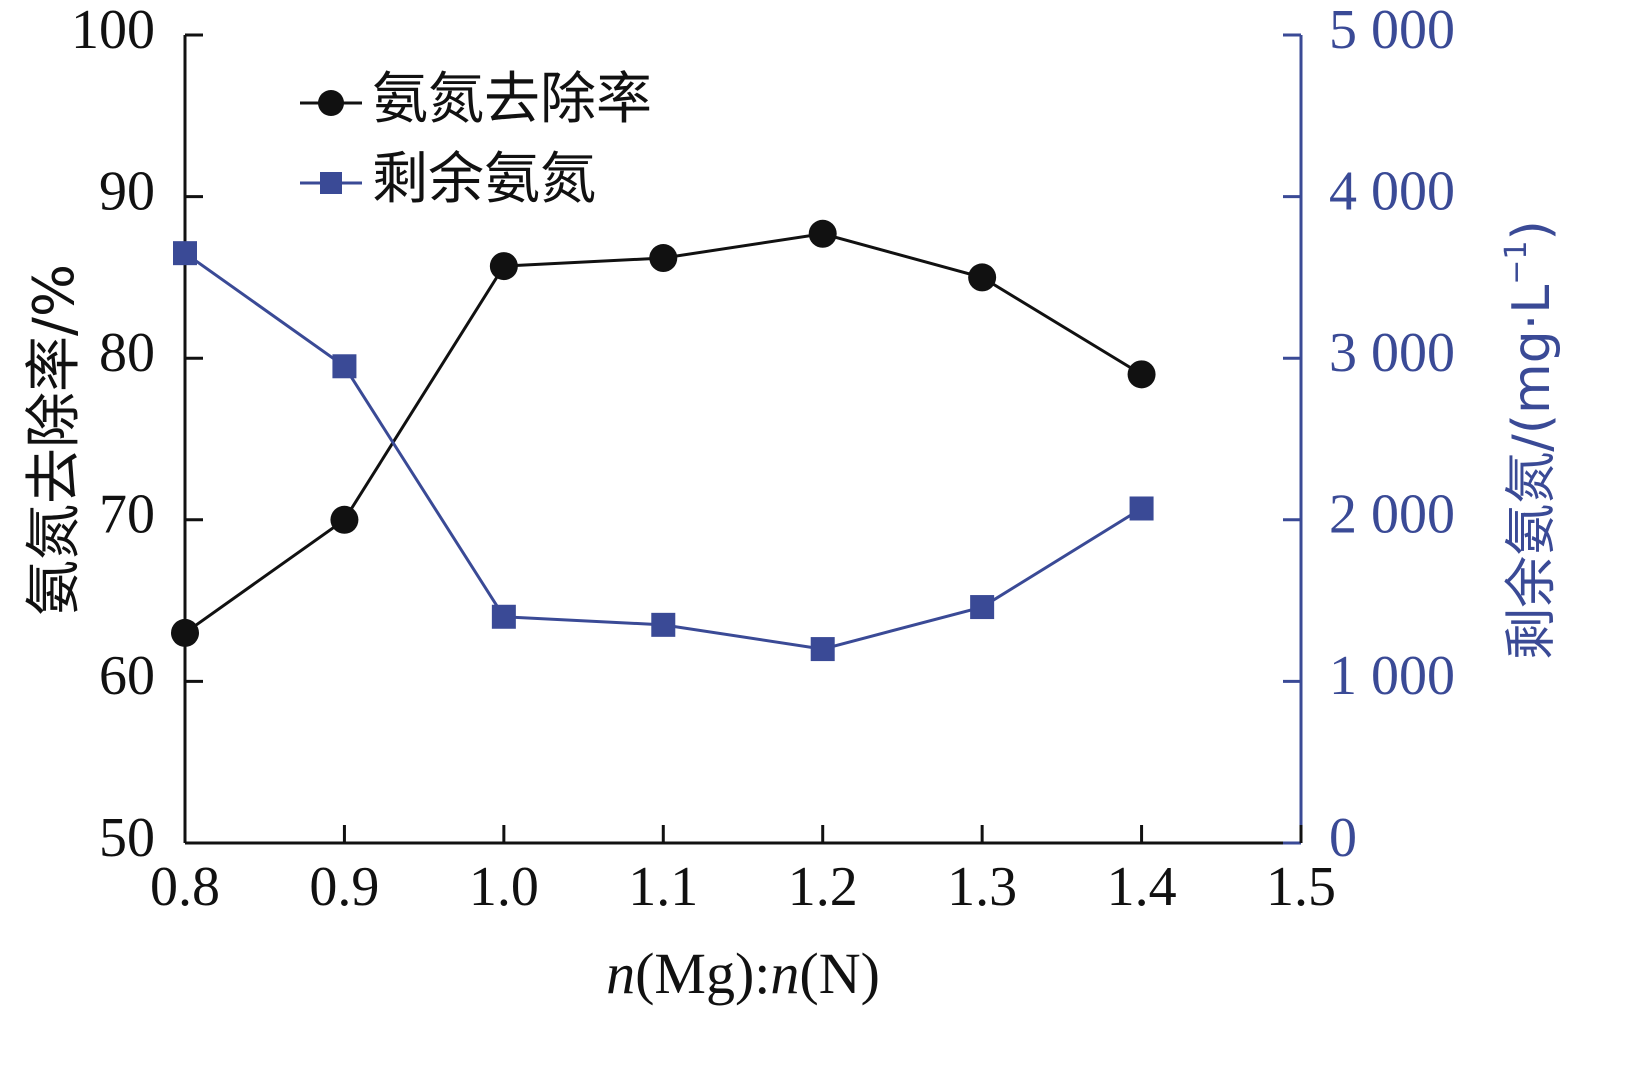 This screenshot has height=1065, width=1647. I want to click on left-y-axis-label: 氨氮去除率/%, so click(54, 440).